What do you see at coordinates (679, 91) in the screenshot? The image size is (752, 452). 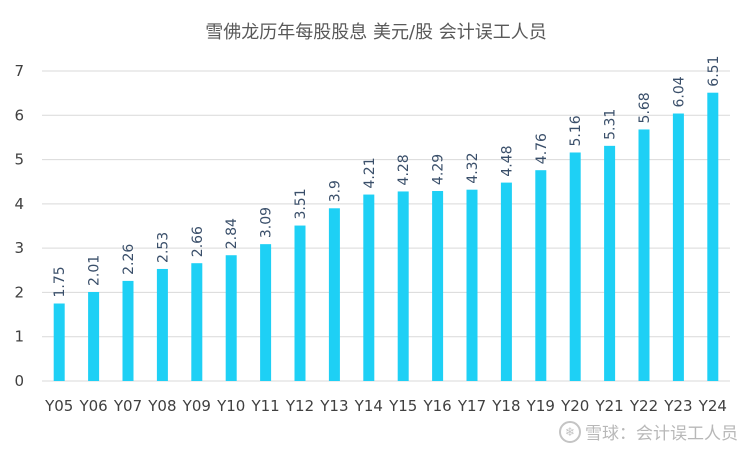 I see `data-label-Y23: 6.04` at bounding box center [679, 91].